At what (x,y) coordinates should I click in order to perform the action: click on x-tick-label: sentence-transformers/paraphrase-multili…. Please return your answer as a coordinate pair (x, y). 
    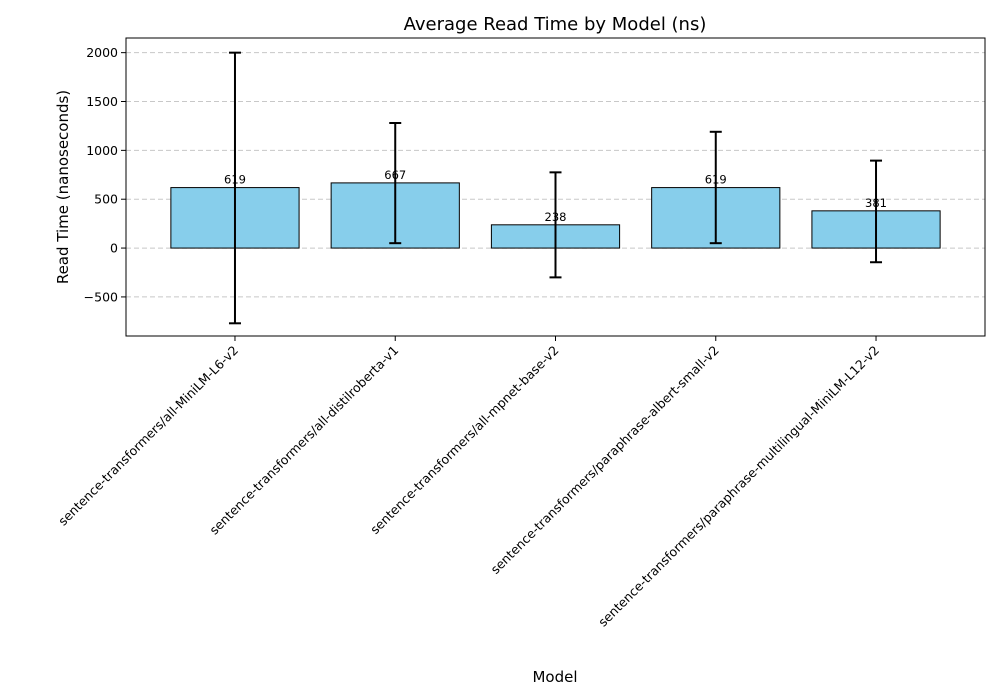
    Looking at the image, I should click on (738, 486).